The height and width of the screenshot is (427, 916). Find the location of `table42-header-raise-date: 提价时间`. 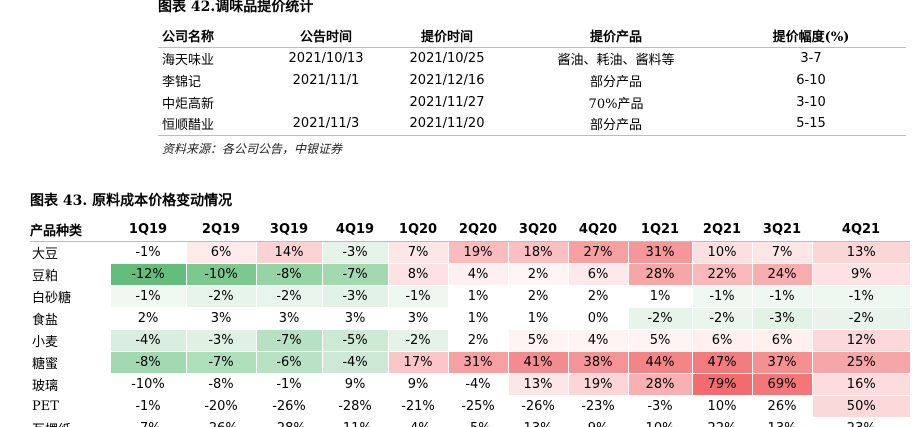

table42-header-raise-date: 提价时间 is located at coordinates (447, 36).